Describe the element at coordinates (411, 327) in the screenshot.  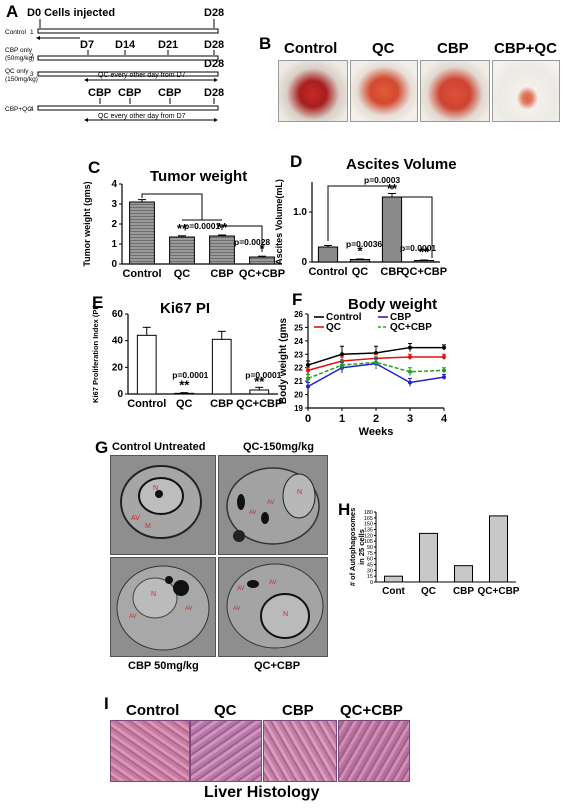
I see `legend-label: QC+CBP` at that location.